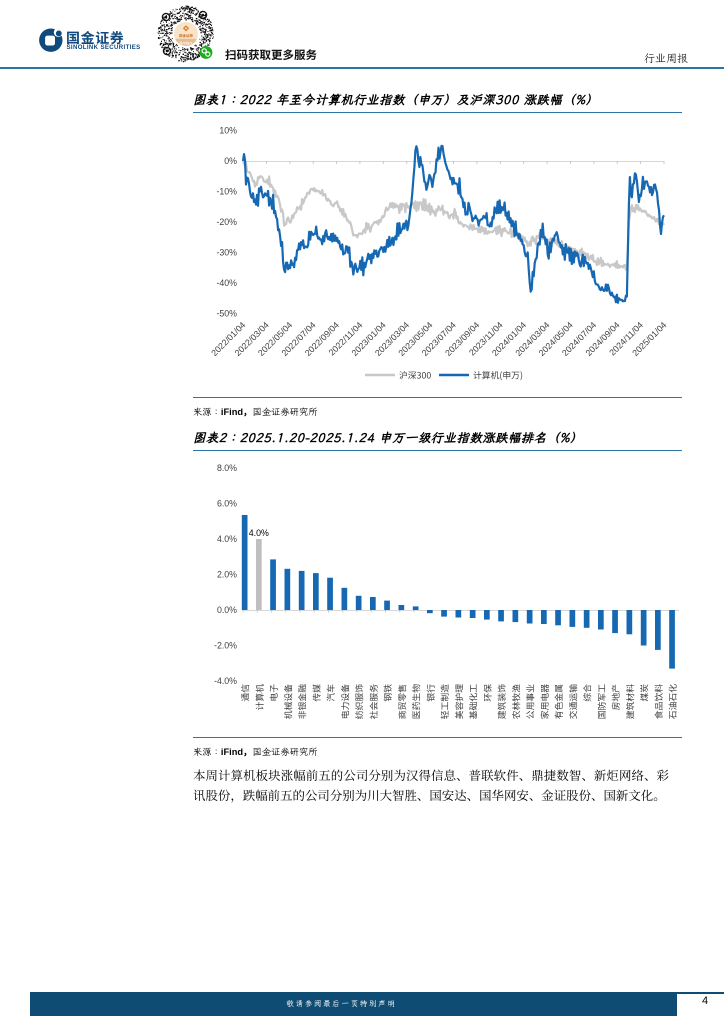  Describe the element at coordinates (344, 701) in the screenshot. I see `svg-text: 电力设备` at that location.